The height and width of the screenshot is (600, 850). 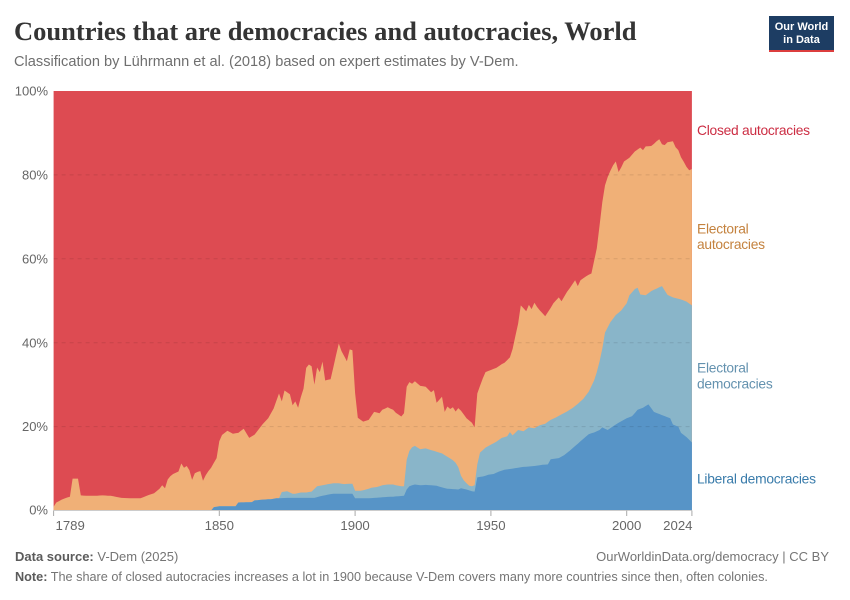 I want to click on svg-text: 100%, so click(x=32, y=91).